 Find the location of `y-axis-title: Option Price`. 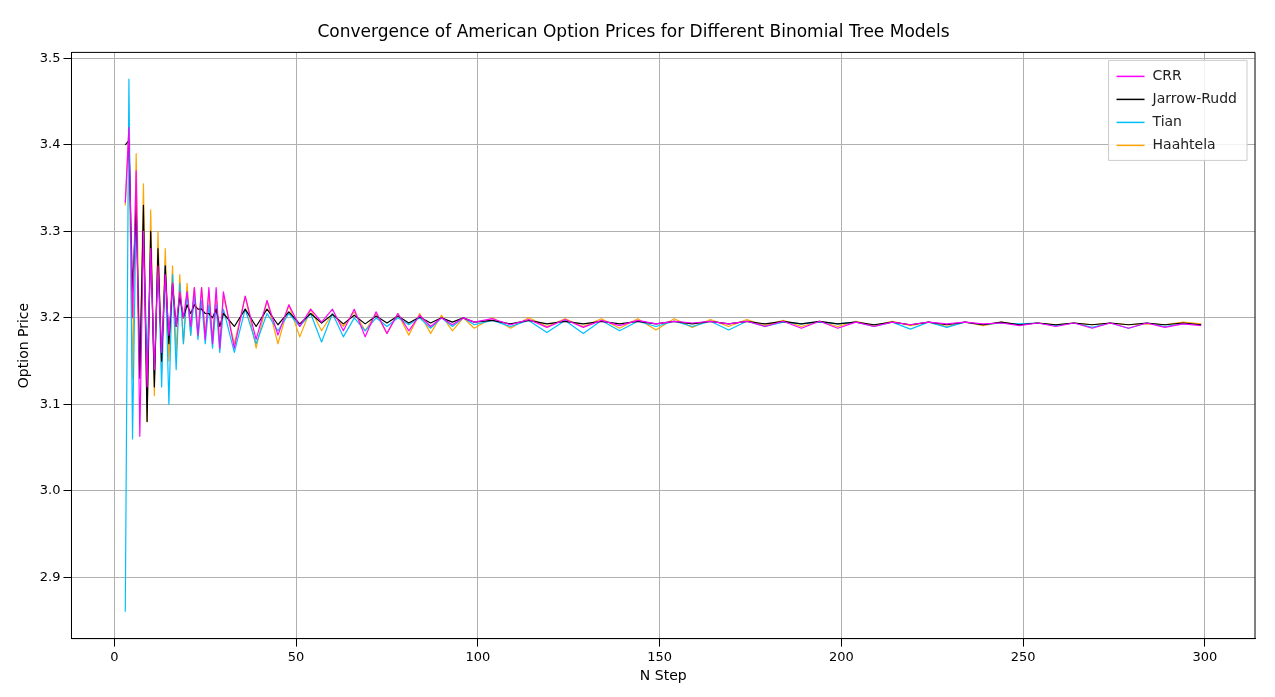

y-axis-title: Option Price is located at coordinates (23, 345).